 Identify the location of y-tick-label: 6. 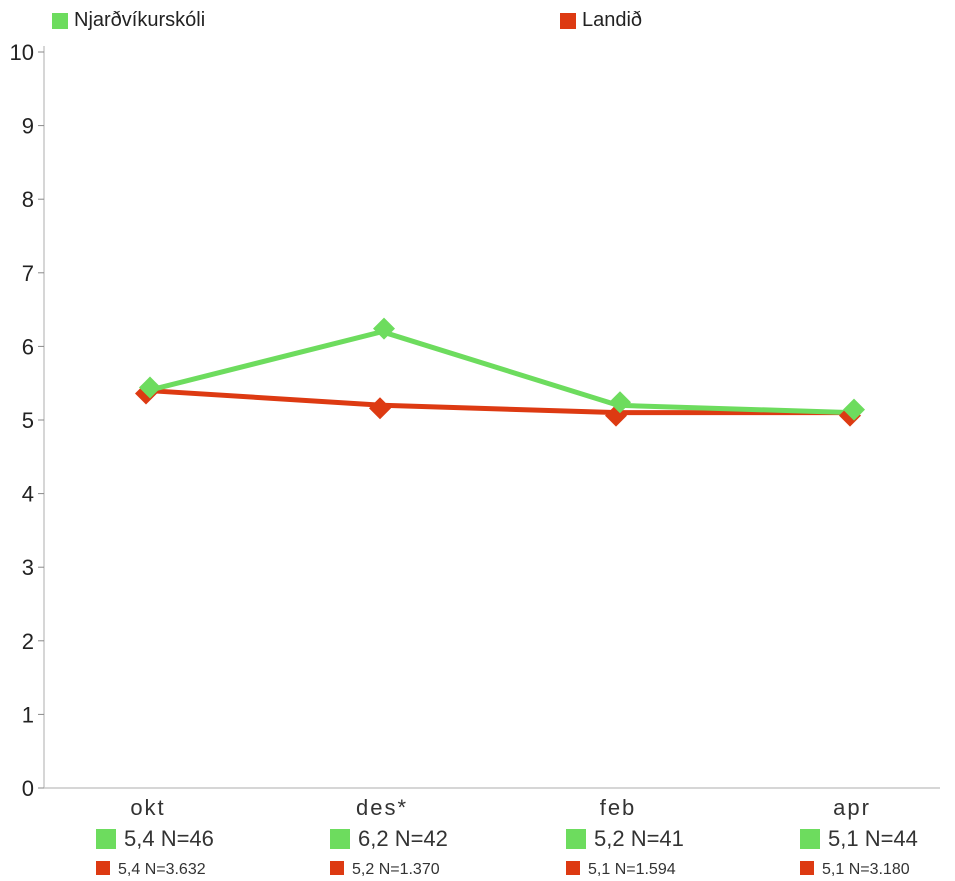
(28, 346).